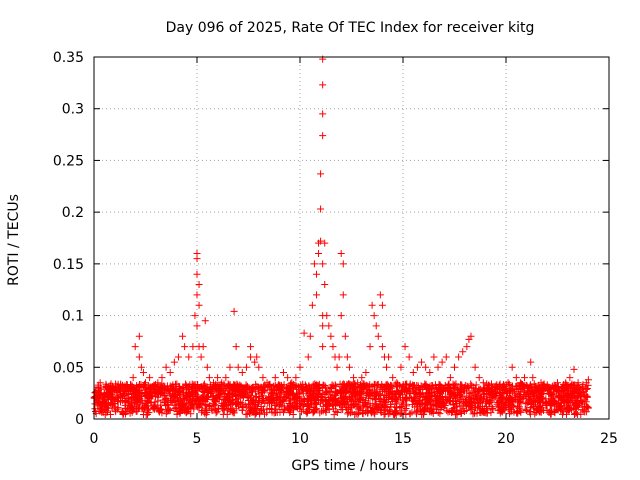  Describe the element at coordinates (197, 439) in the screenshot. I see `x-tick-label: 5` at that location.